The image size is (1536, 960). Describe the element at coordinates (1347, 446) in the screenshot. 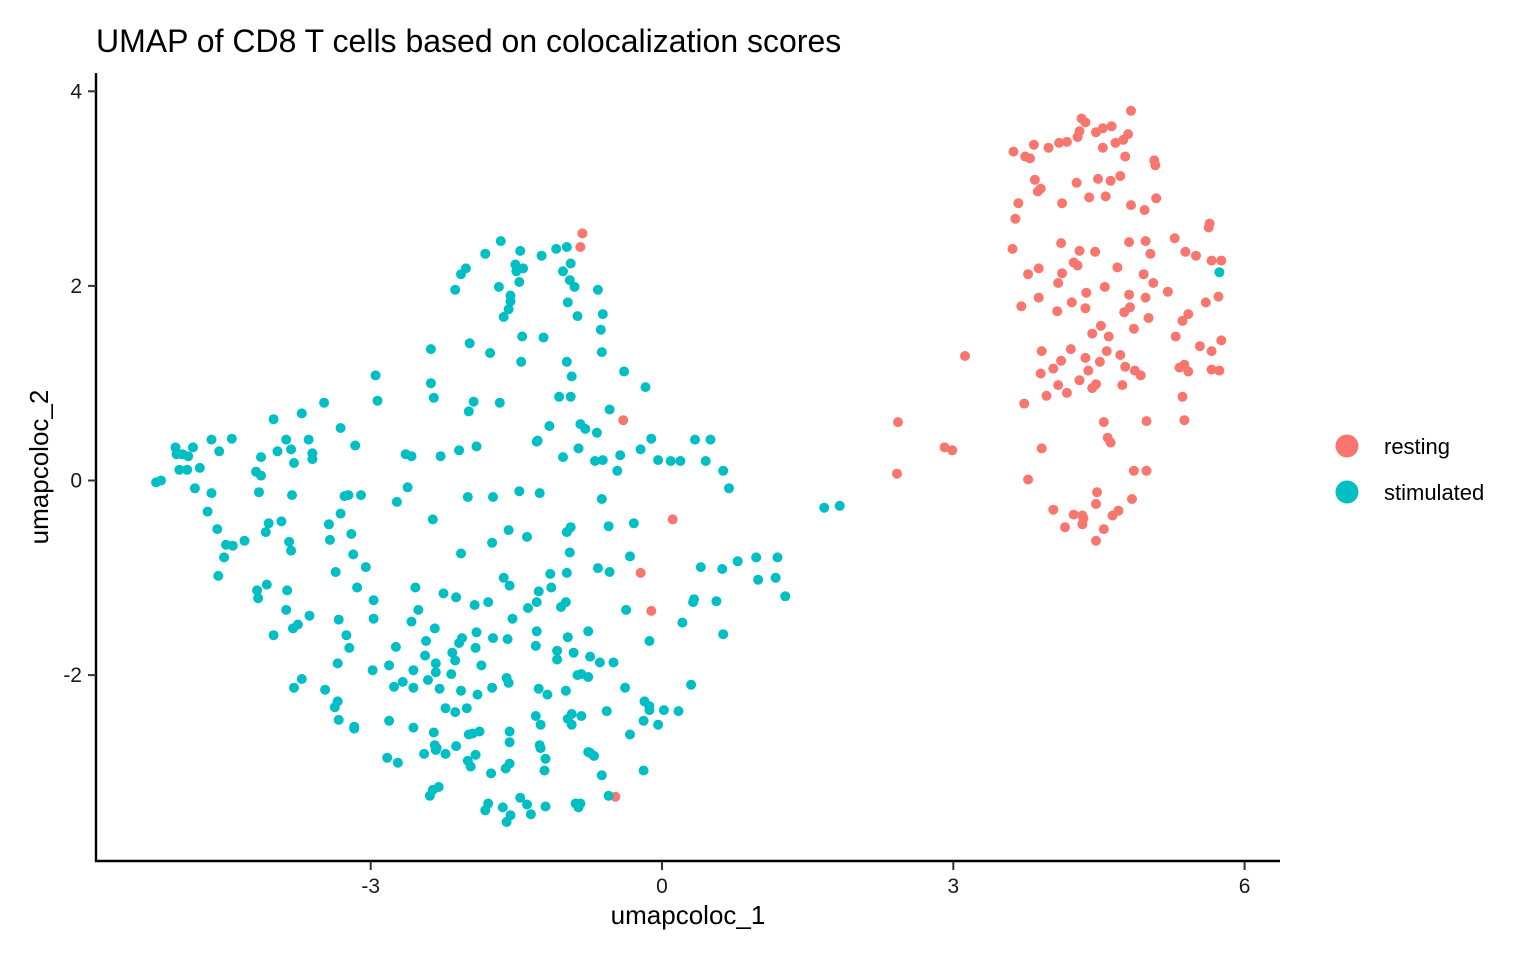

I see `legend-key-resting` at that location.